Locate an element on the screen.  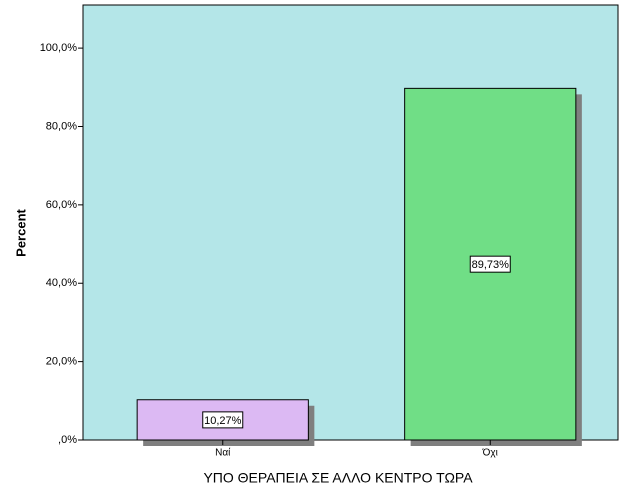
x-axis-label: ΥΠΟ ΘΕΡΑΠΕΙΑ ΣΕ ΑΛΛΟ ΚΕΝΤΡΟ ΤΩΡΑ is located at coordinates (338, 478).